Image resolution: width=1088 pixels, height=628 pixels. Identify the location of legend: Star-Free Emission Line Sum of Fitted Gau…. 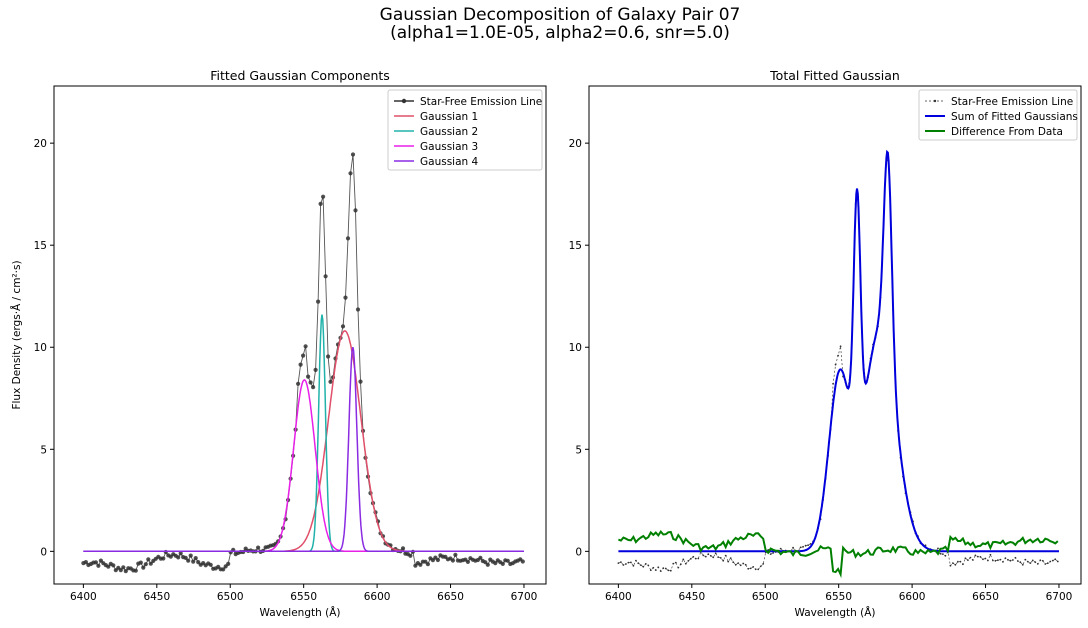
(998, 115).